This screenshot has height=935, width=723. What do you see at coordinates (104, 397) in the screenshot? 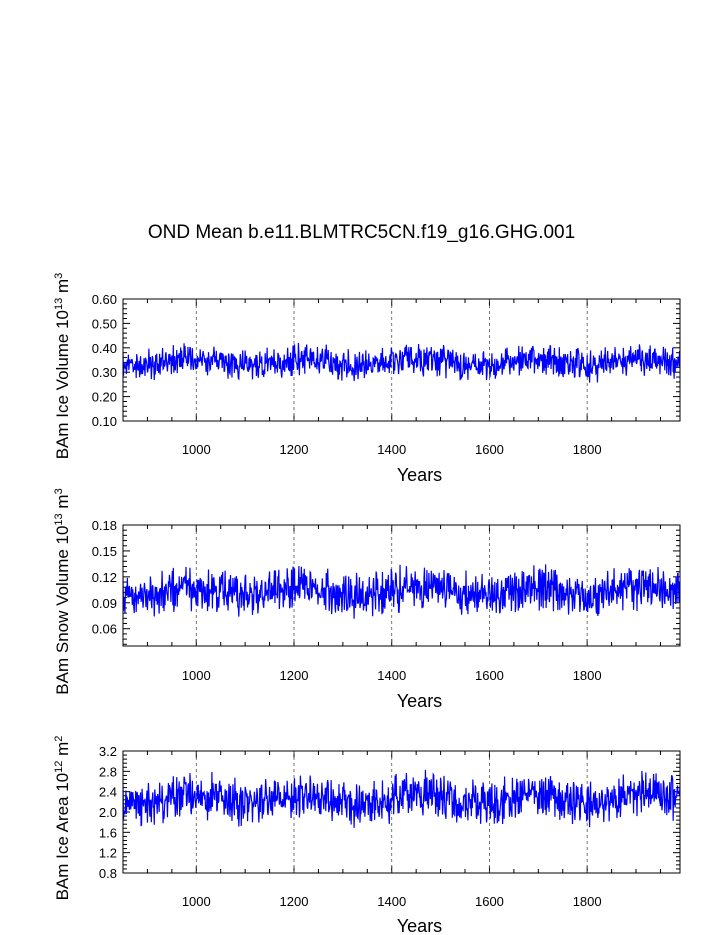
I see `y-tick-label: 0.20` at bounding box center [104, 397].